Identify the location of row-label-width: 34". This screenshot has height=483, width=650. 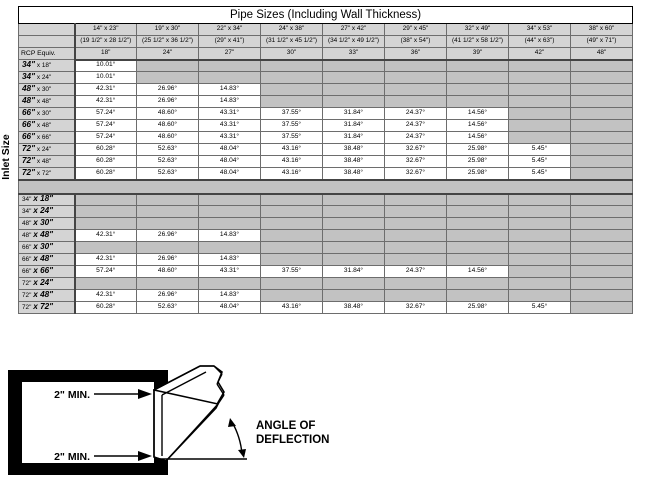
(28, 65).